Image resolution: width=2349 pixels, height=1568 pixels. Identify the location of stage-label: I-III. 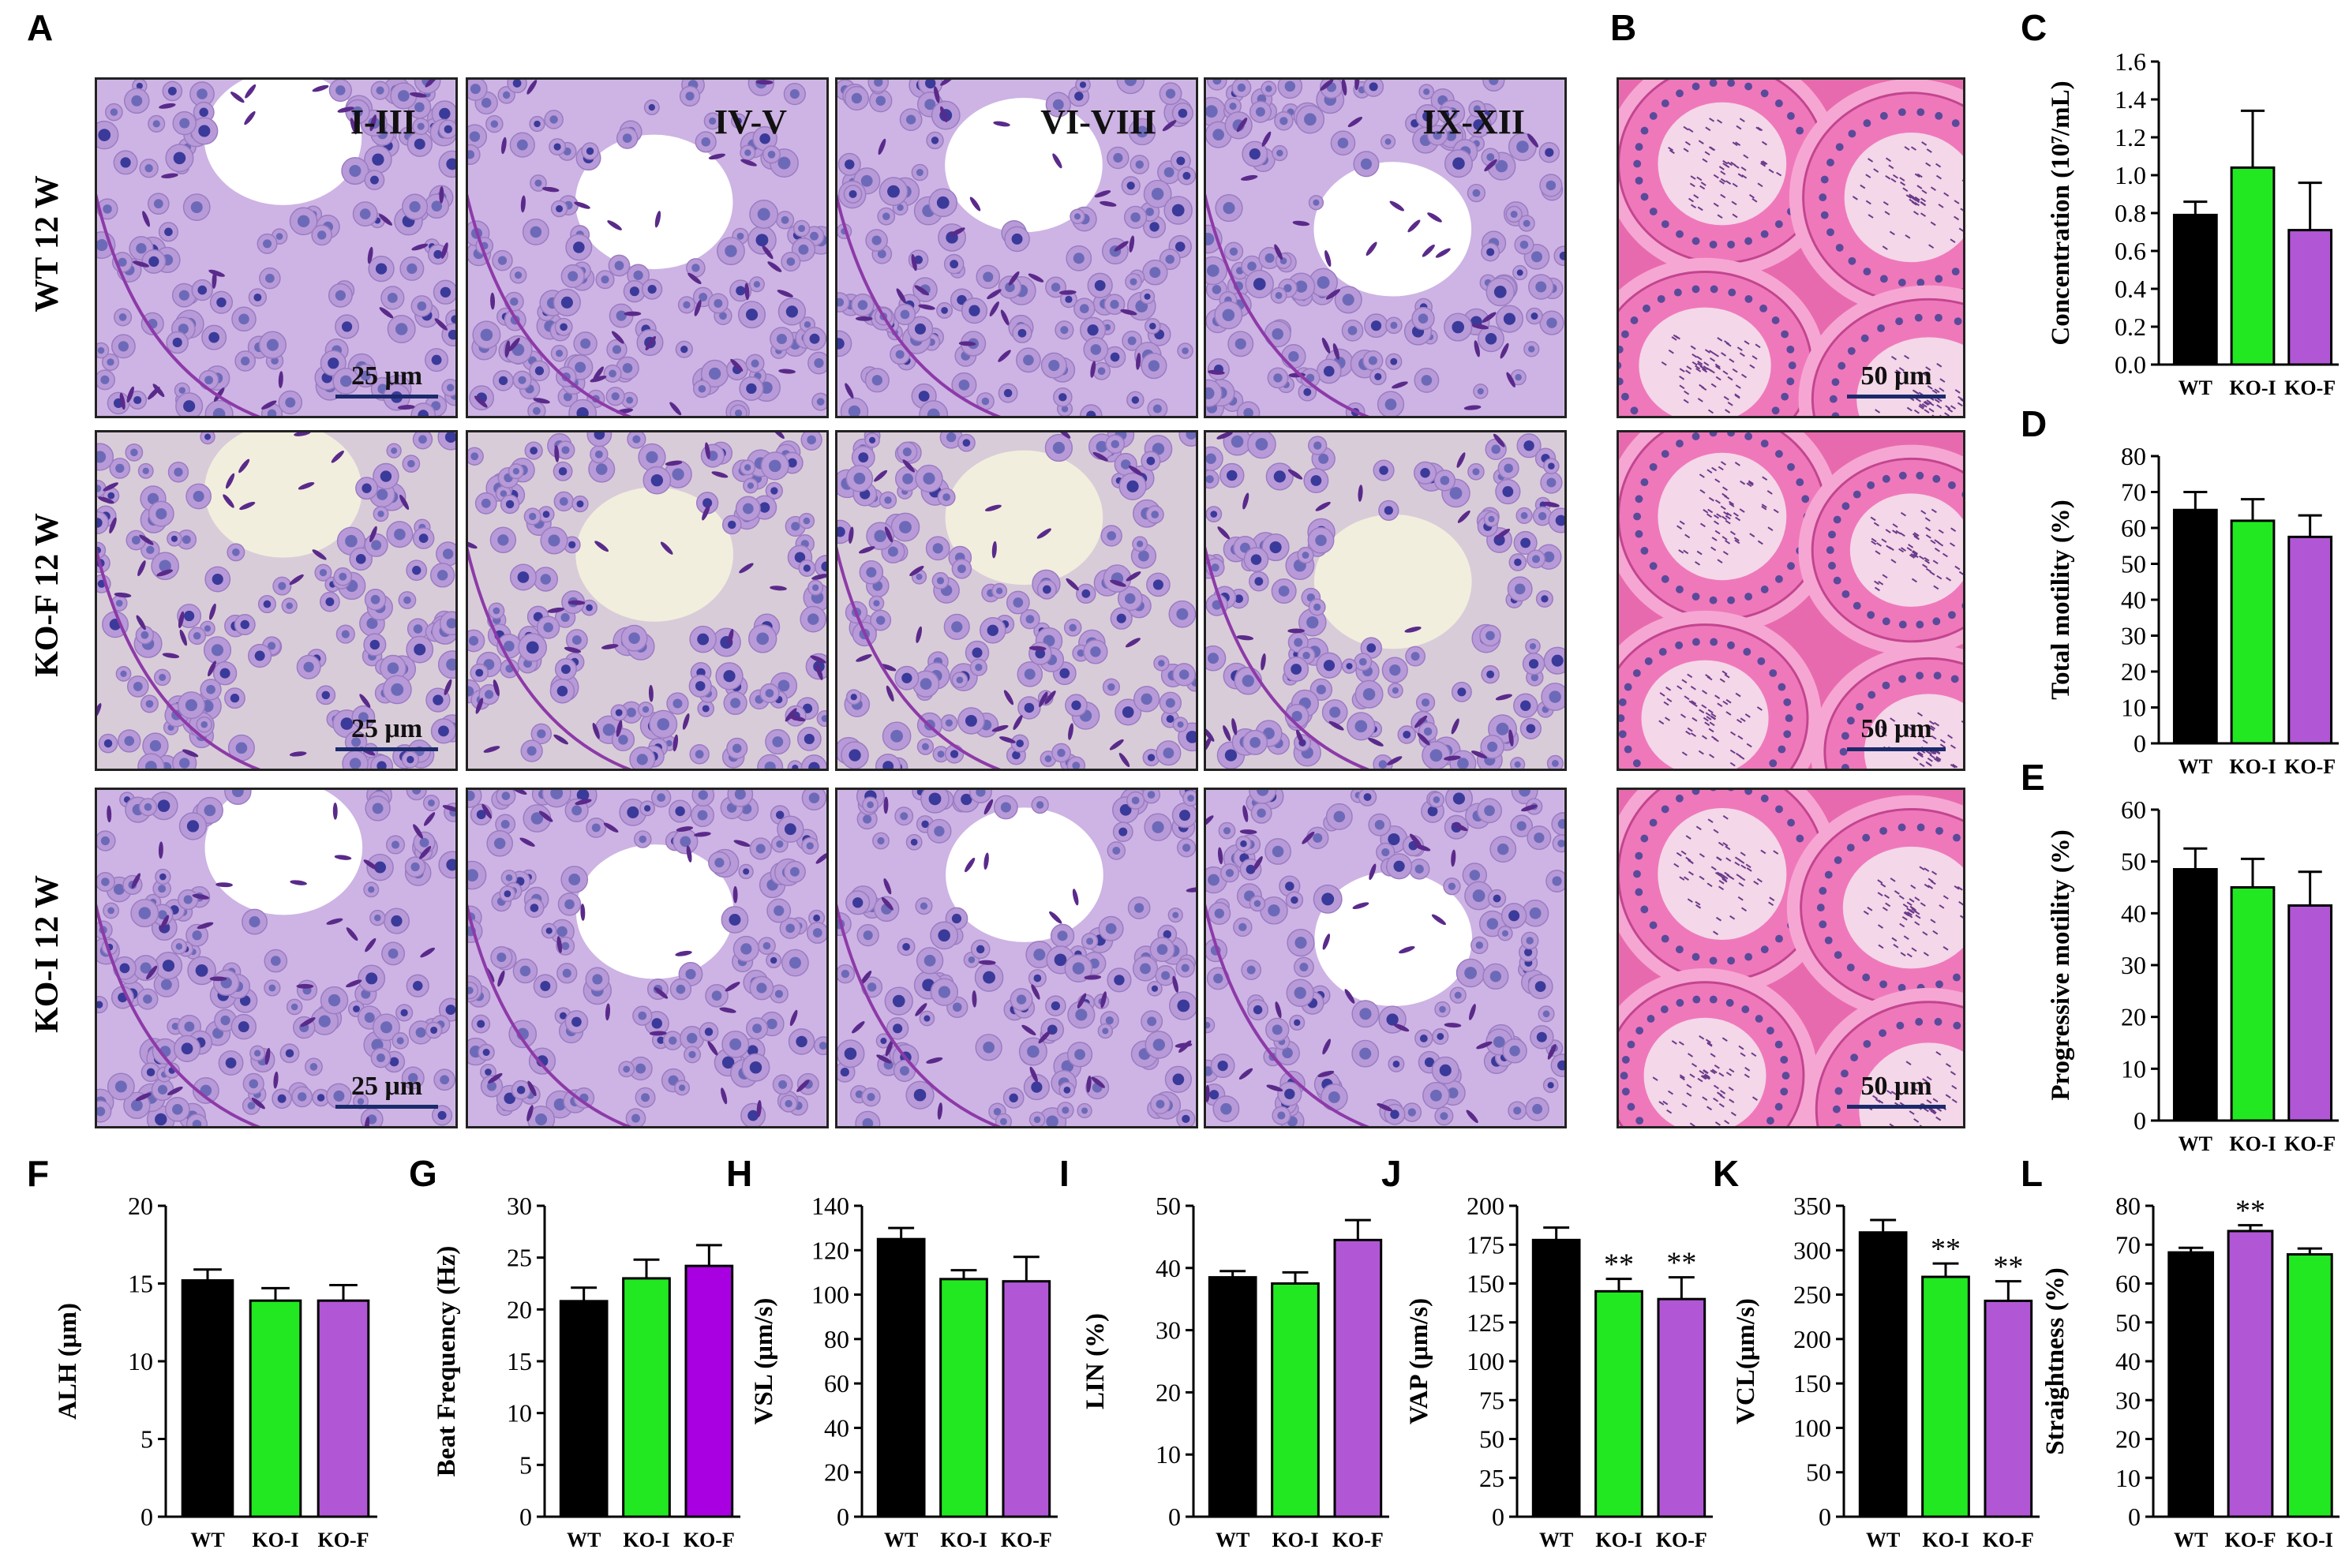
(383, 122).